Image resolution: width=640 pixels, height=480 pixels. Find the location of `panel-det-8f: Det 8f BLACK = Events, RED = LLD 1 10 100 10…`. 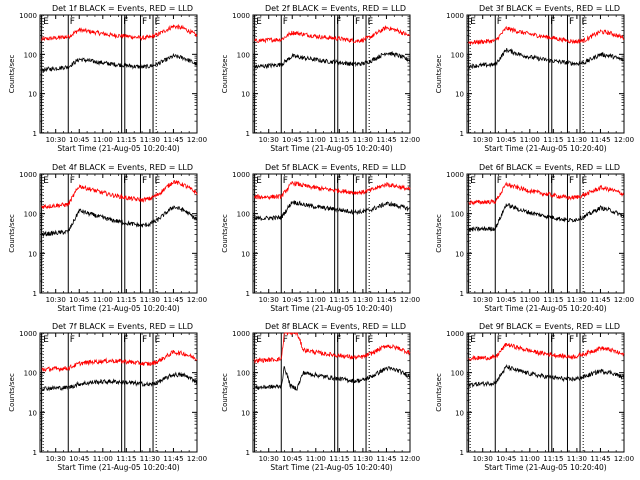

panel-det-8f: Det 8f BLACK = Events, RED = LLD 1 10 100 10… is located at coordinates (320, 397).